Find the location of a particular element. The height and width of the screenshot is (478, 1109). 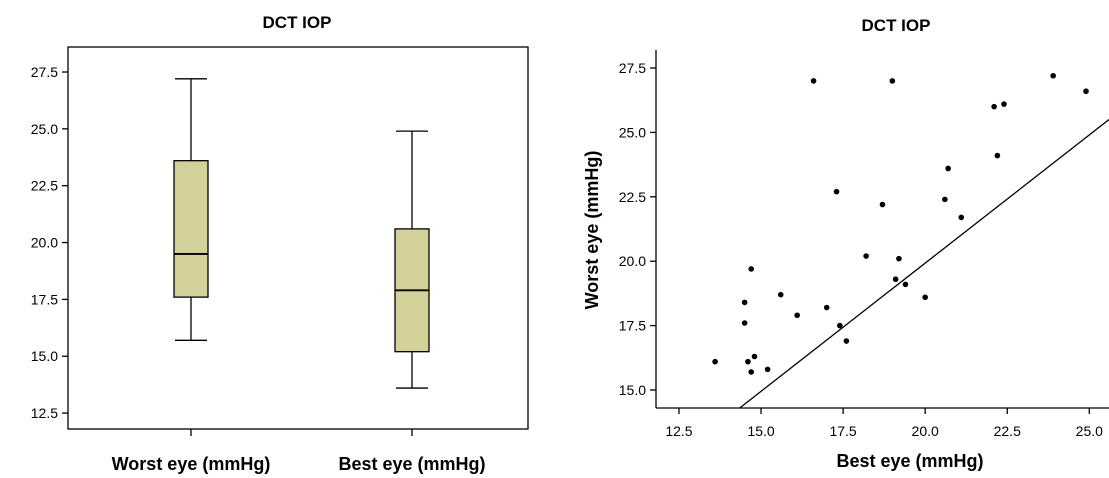

scatter-y-tick-label: 22.5 is located at coordinates (632, 197).